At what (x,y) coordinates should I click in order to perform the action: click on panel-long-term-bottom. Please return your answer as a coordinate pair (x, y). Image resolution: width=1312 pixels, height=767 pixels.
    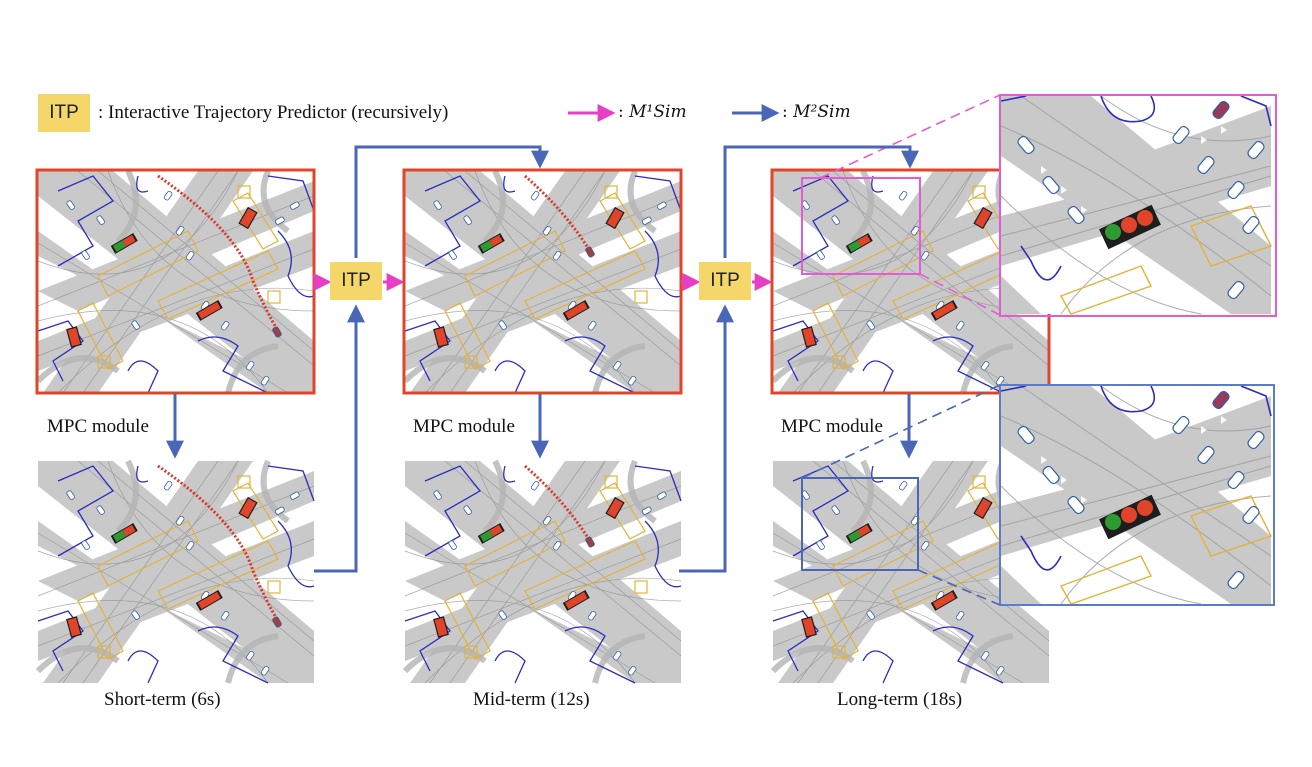
    Looking at the image, I should click on (911, 572).